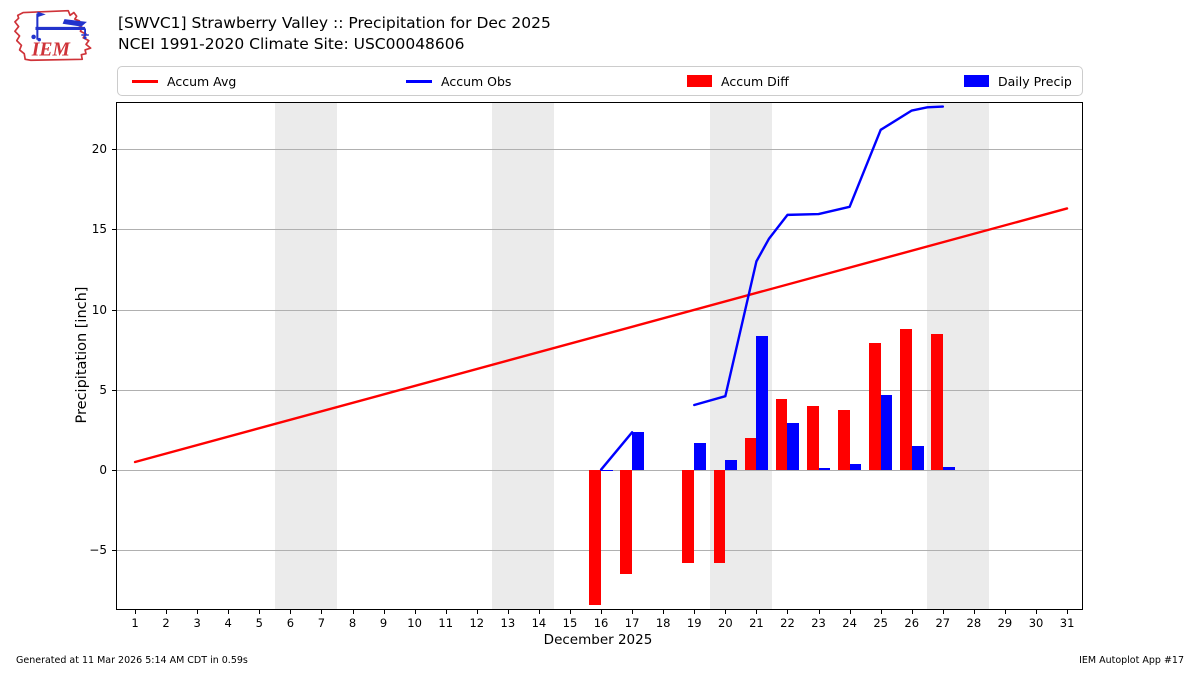  I want to click on legend-item-accum-obs: Accum Obs, so click(458, 81).